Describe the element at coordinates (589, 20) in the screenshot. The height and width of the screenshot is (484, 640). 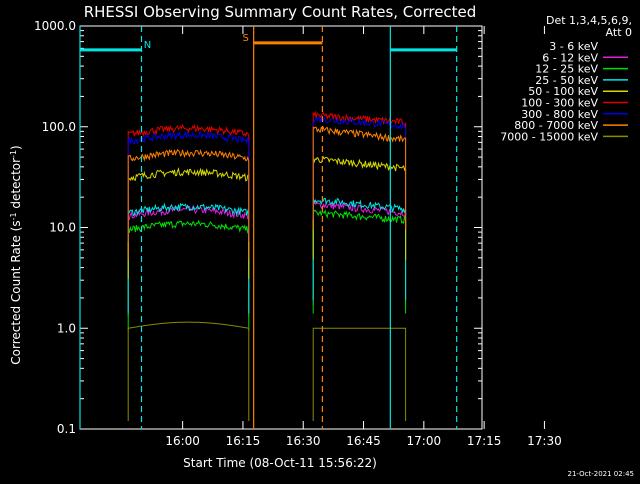
I see `legend-header-1: Det 1,3,4,5,6,9,` at that location.